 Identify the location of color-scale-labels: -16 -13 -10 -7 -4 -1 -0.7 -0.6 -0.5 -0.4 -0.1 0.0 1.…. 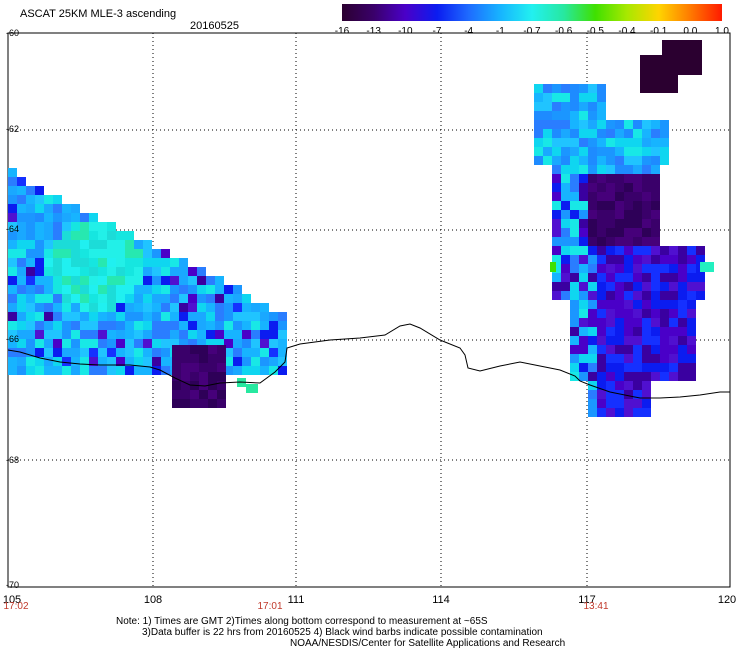
(535, 32).